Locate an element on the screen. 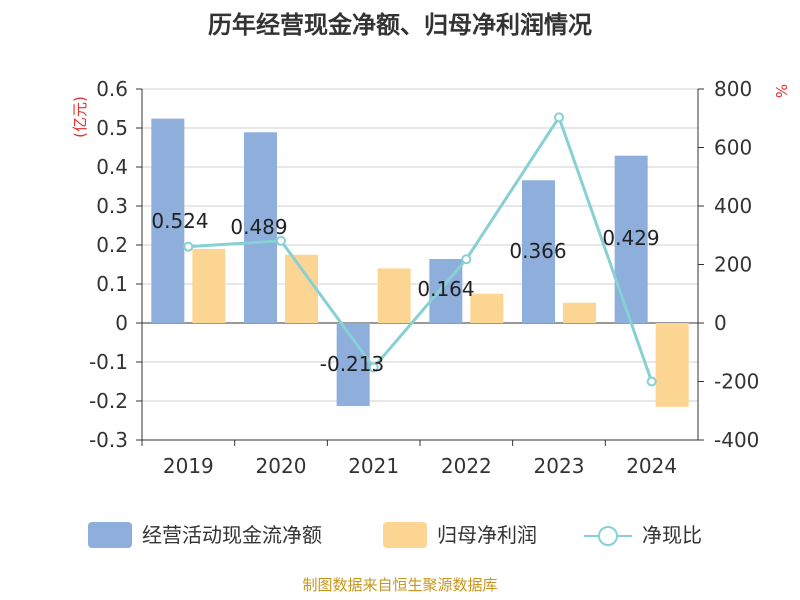 This screenshot has width=800, height=600. data-label: -0.213 is located at coordinates (352, 364).